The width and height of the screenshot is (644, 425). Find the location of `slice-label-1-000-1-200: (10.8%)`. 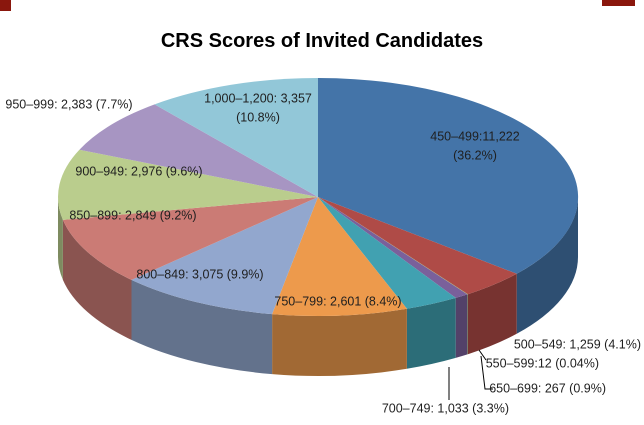

slice-label-1-000-1-200: (10.8%) is located at coordinates (258, 117).